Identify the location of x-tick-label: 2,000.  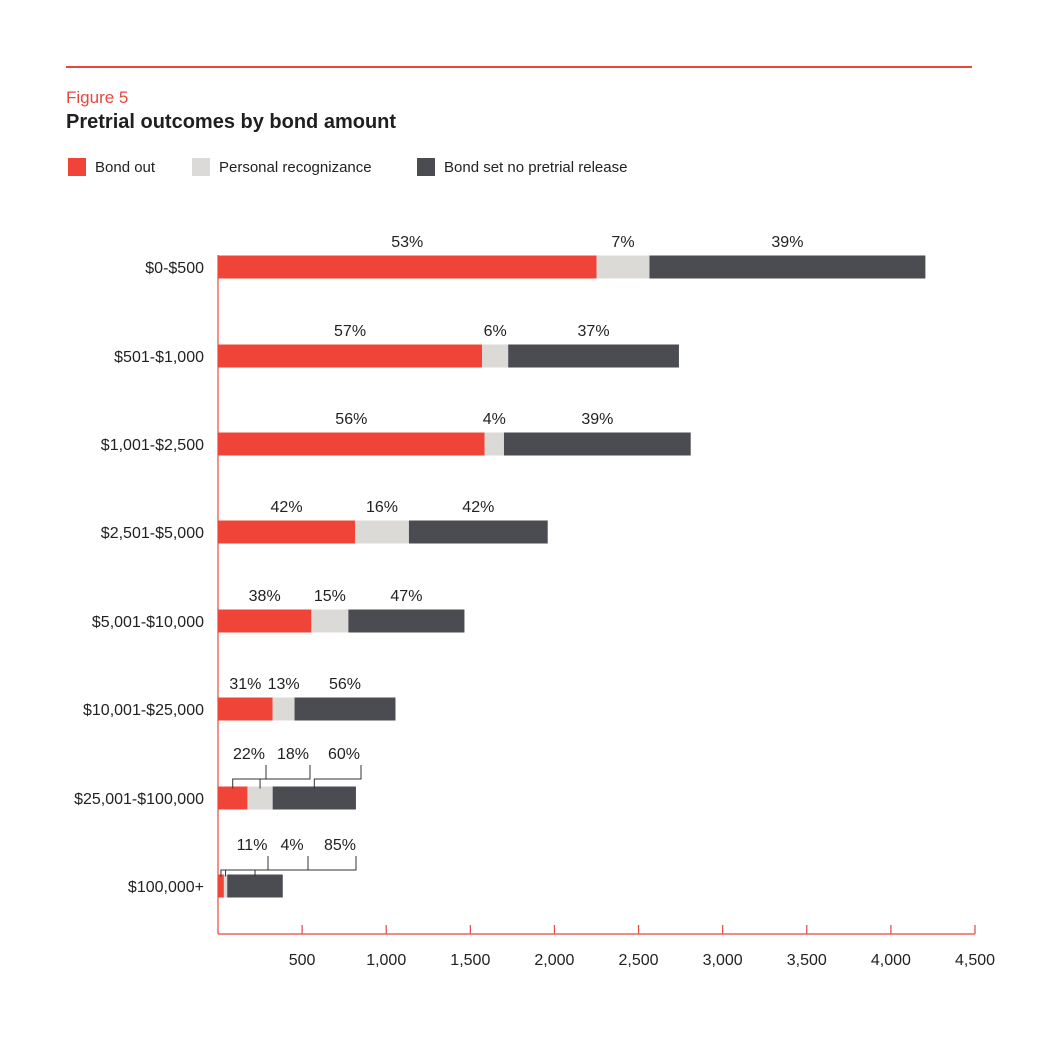
(554, 960).